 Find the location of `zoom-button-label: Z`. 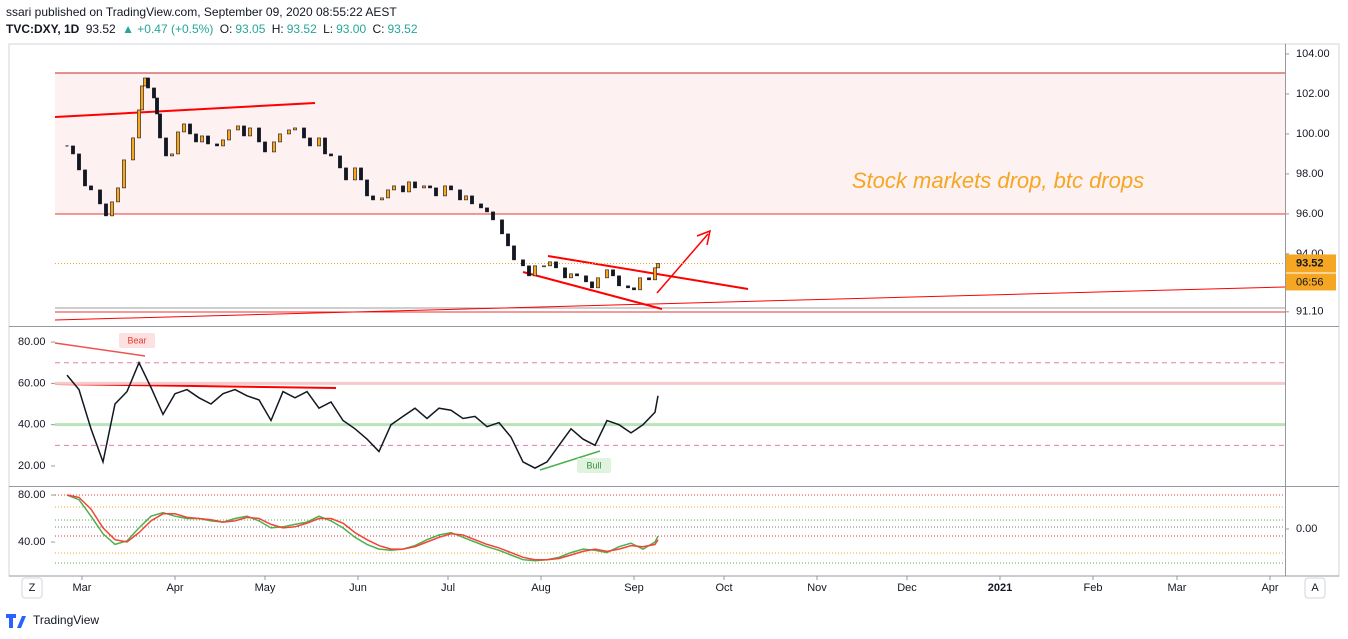

zoom-button-label: Z is located at coordinates (32, 588).